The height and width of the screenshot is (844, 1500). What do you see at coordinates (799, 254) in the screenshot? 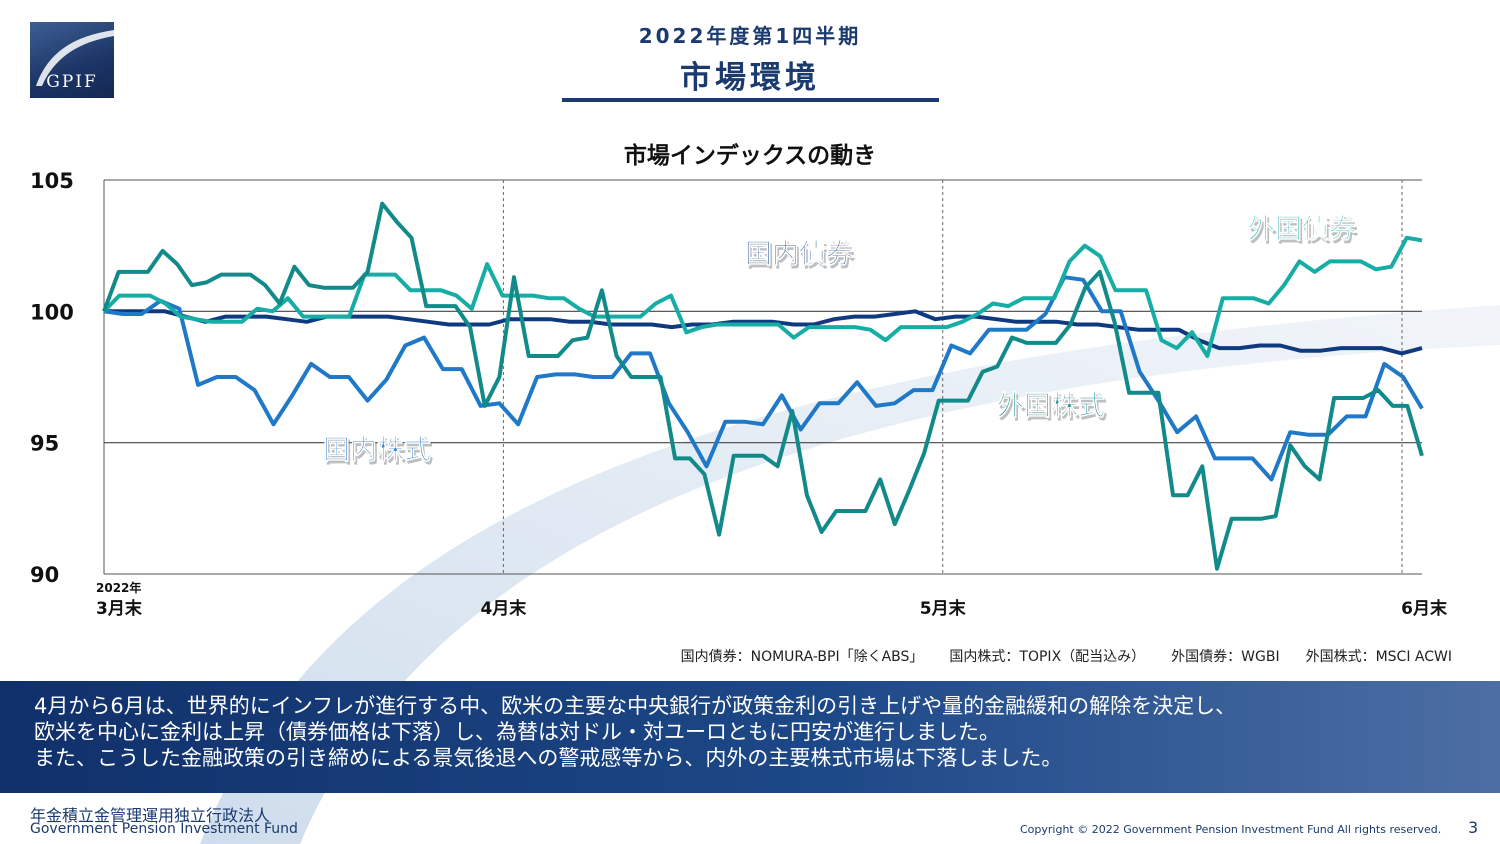
I see `series-label-domestic-bonds: 国内債券` at bounding box center [799, 254].